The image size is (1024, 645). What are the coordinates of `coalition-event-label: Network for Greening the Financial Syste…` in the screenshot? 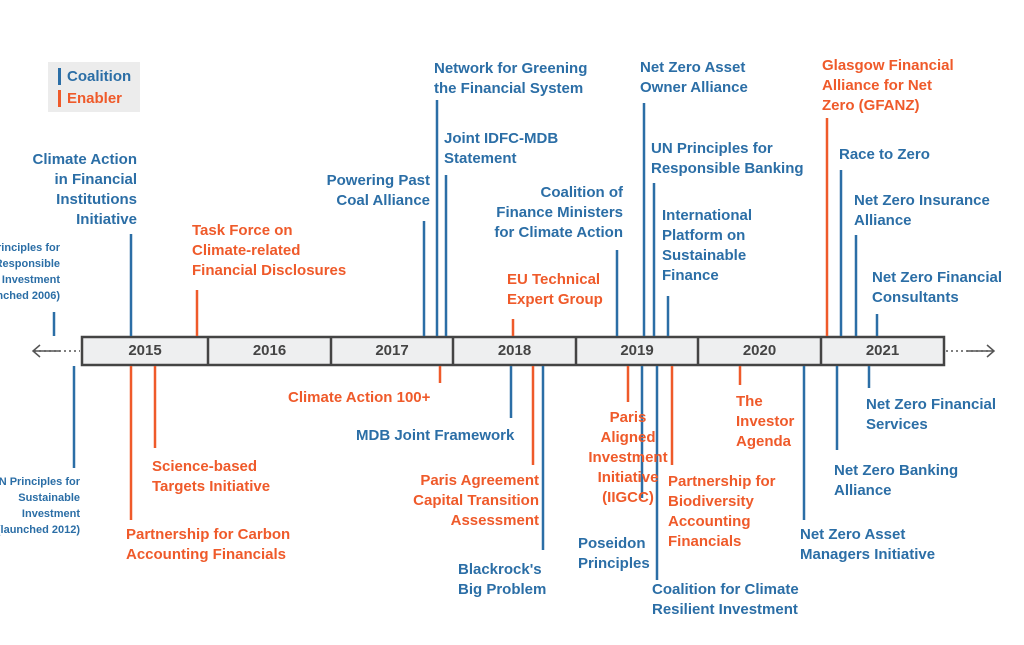 It's located at (511, 78).